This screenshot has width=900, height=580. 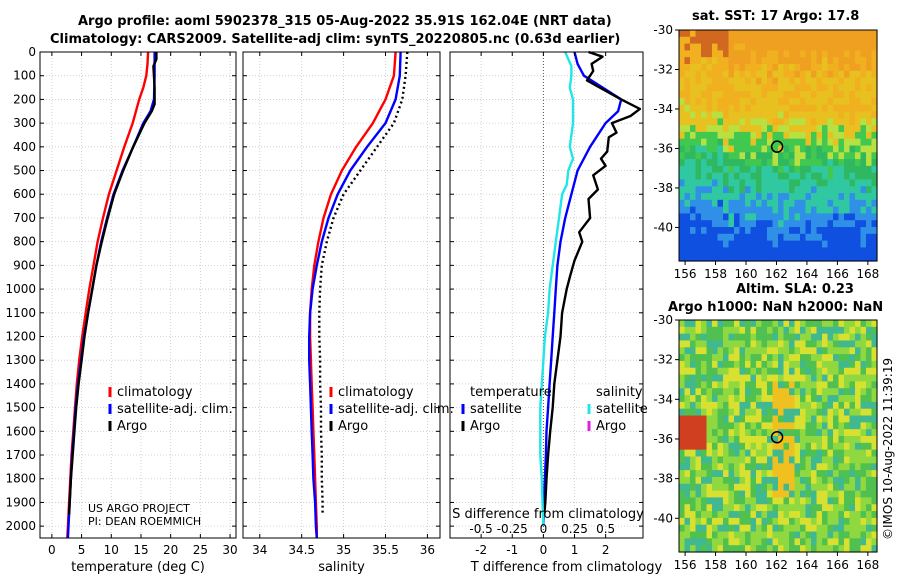 I want to click on x-tick-label: 35.5, so click(x=385, y=550).